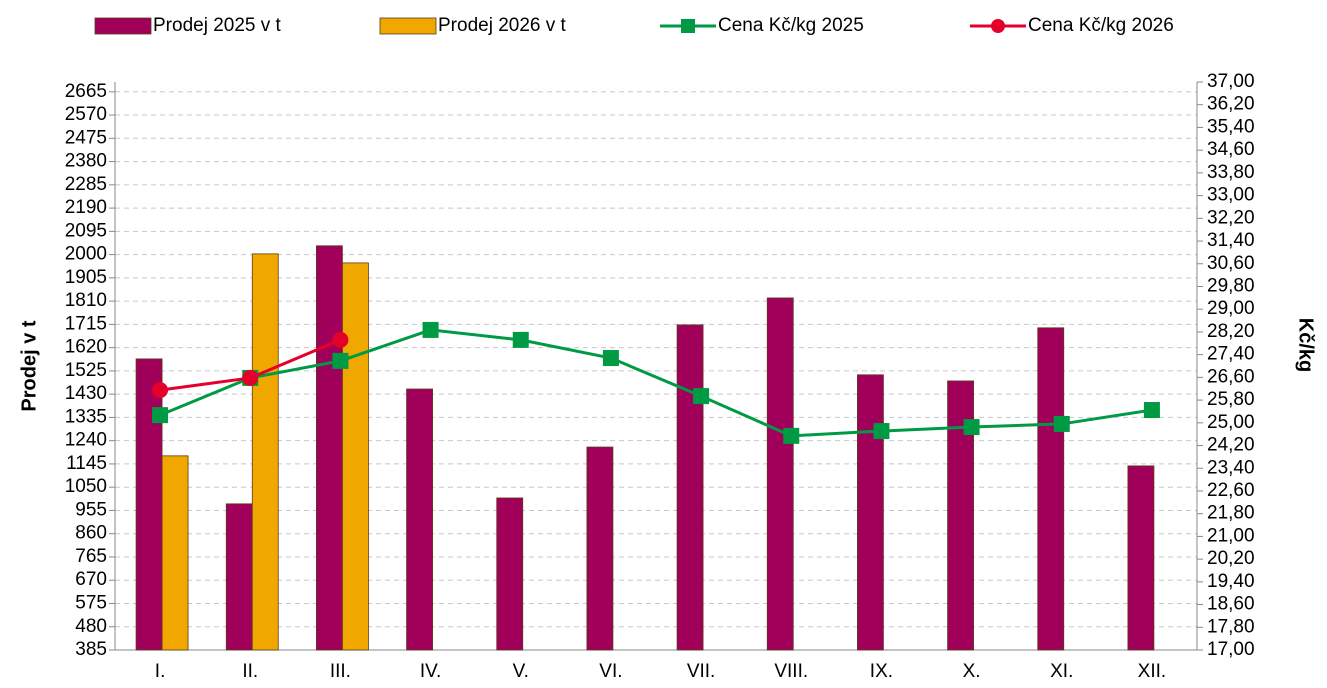  What do you see at coordinates (1231, 604) in the screenshot?
I see `y2-tick-label: 18,60` at bounding box center [1231, 604].